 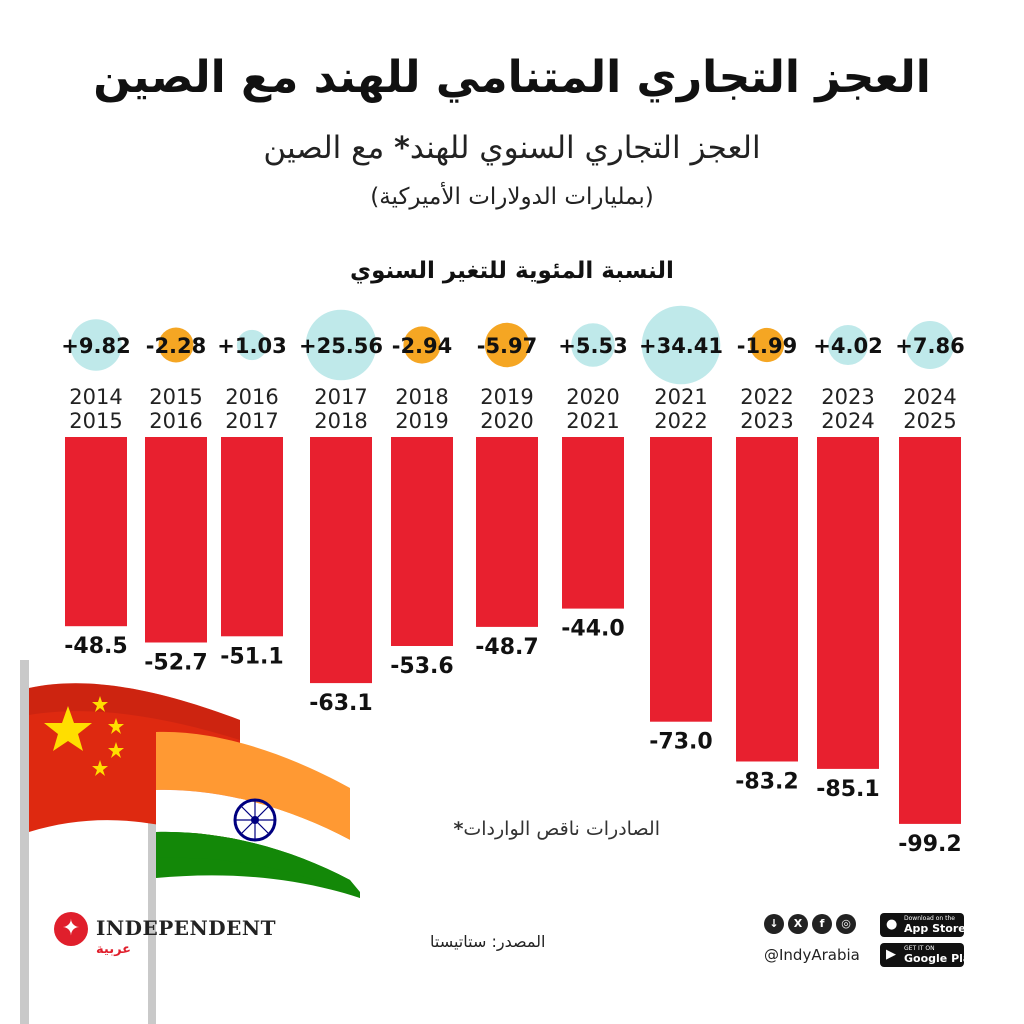 I want to click on pct-change-label: +1.03, so click(x=251, y=346).